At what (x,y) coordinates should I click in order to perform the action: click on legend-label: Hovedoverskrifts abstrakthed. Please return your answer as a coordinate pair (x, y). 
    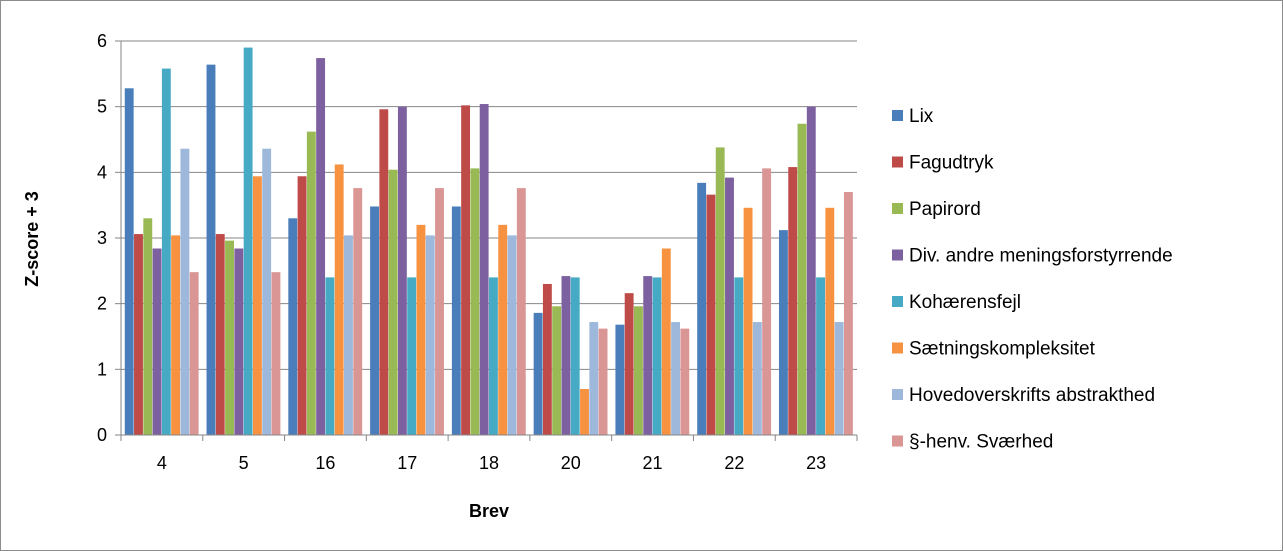
    Looking at the image, I should click on (1032, 395).